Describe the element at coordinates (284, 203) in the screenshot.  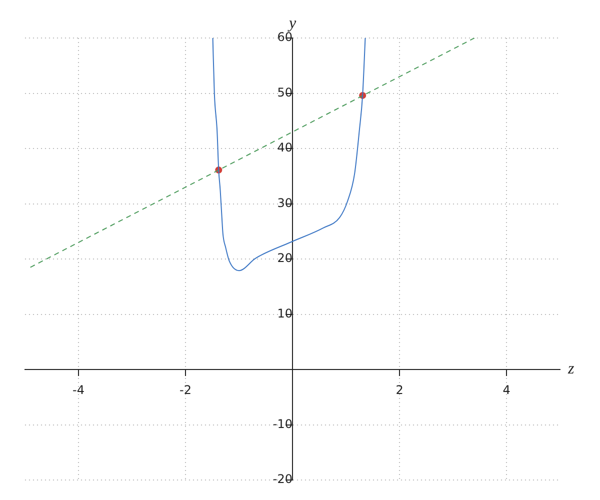
I see `y-tick-label: 30` at that location.